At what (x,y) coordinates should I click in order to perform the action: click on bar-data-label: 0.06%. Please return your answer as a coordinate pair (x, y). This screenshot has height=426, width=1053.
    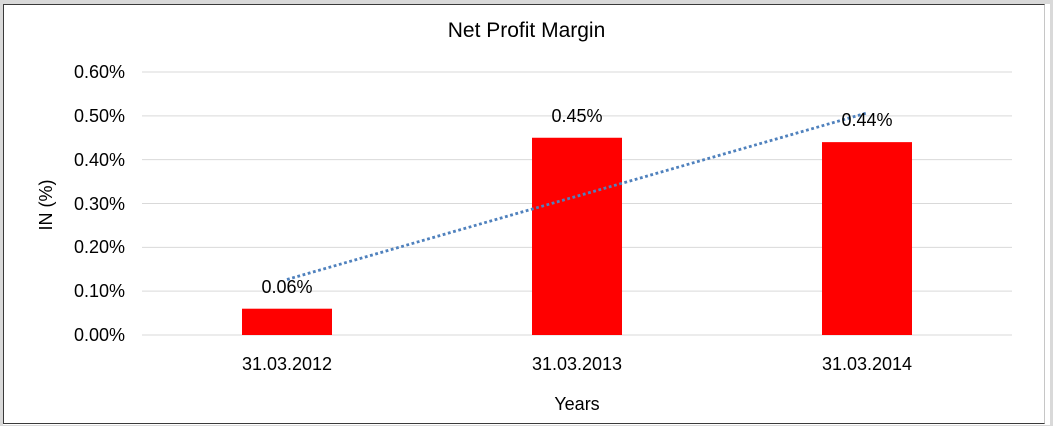
    Looking at the image, I should click on (287, 286).